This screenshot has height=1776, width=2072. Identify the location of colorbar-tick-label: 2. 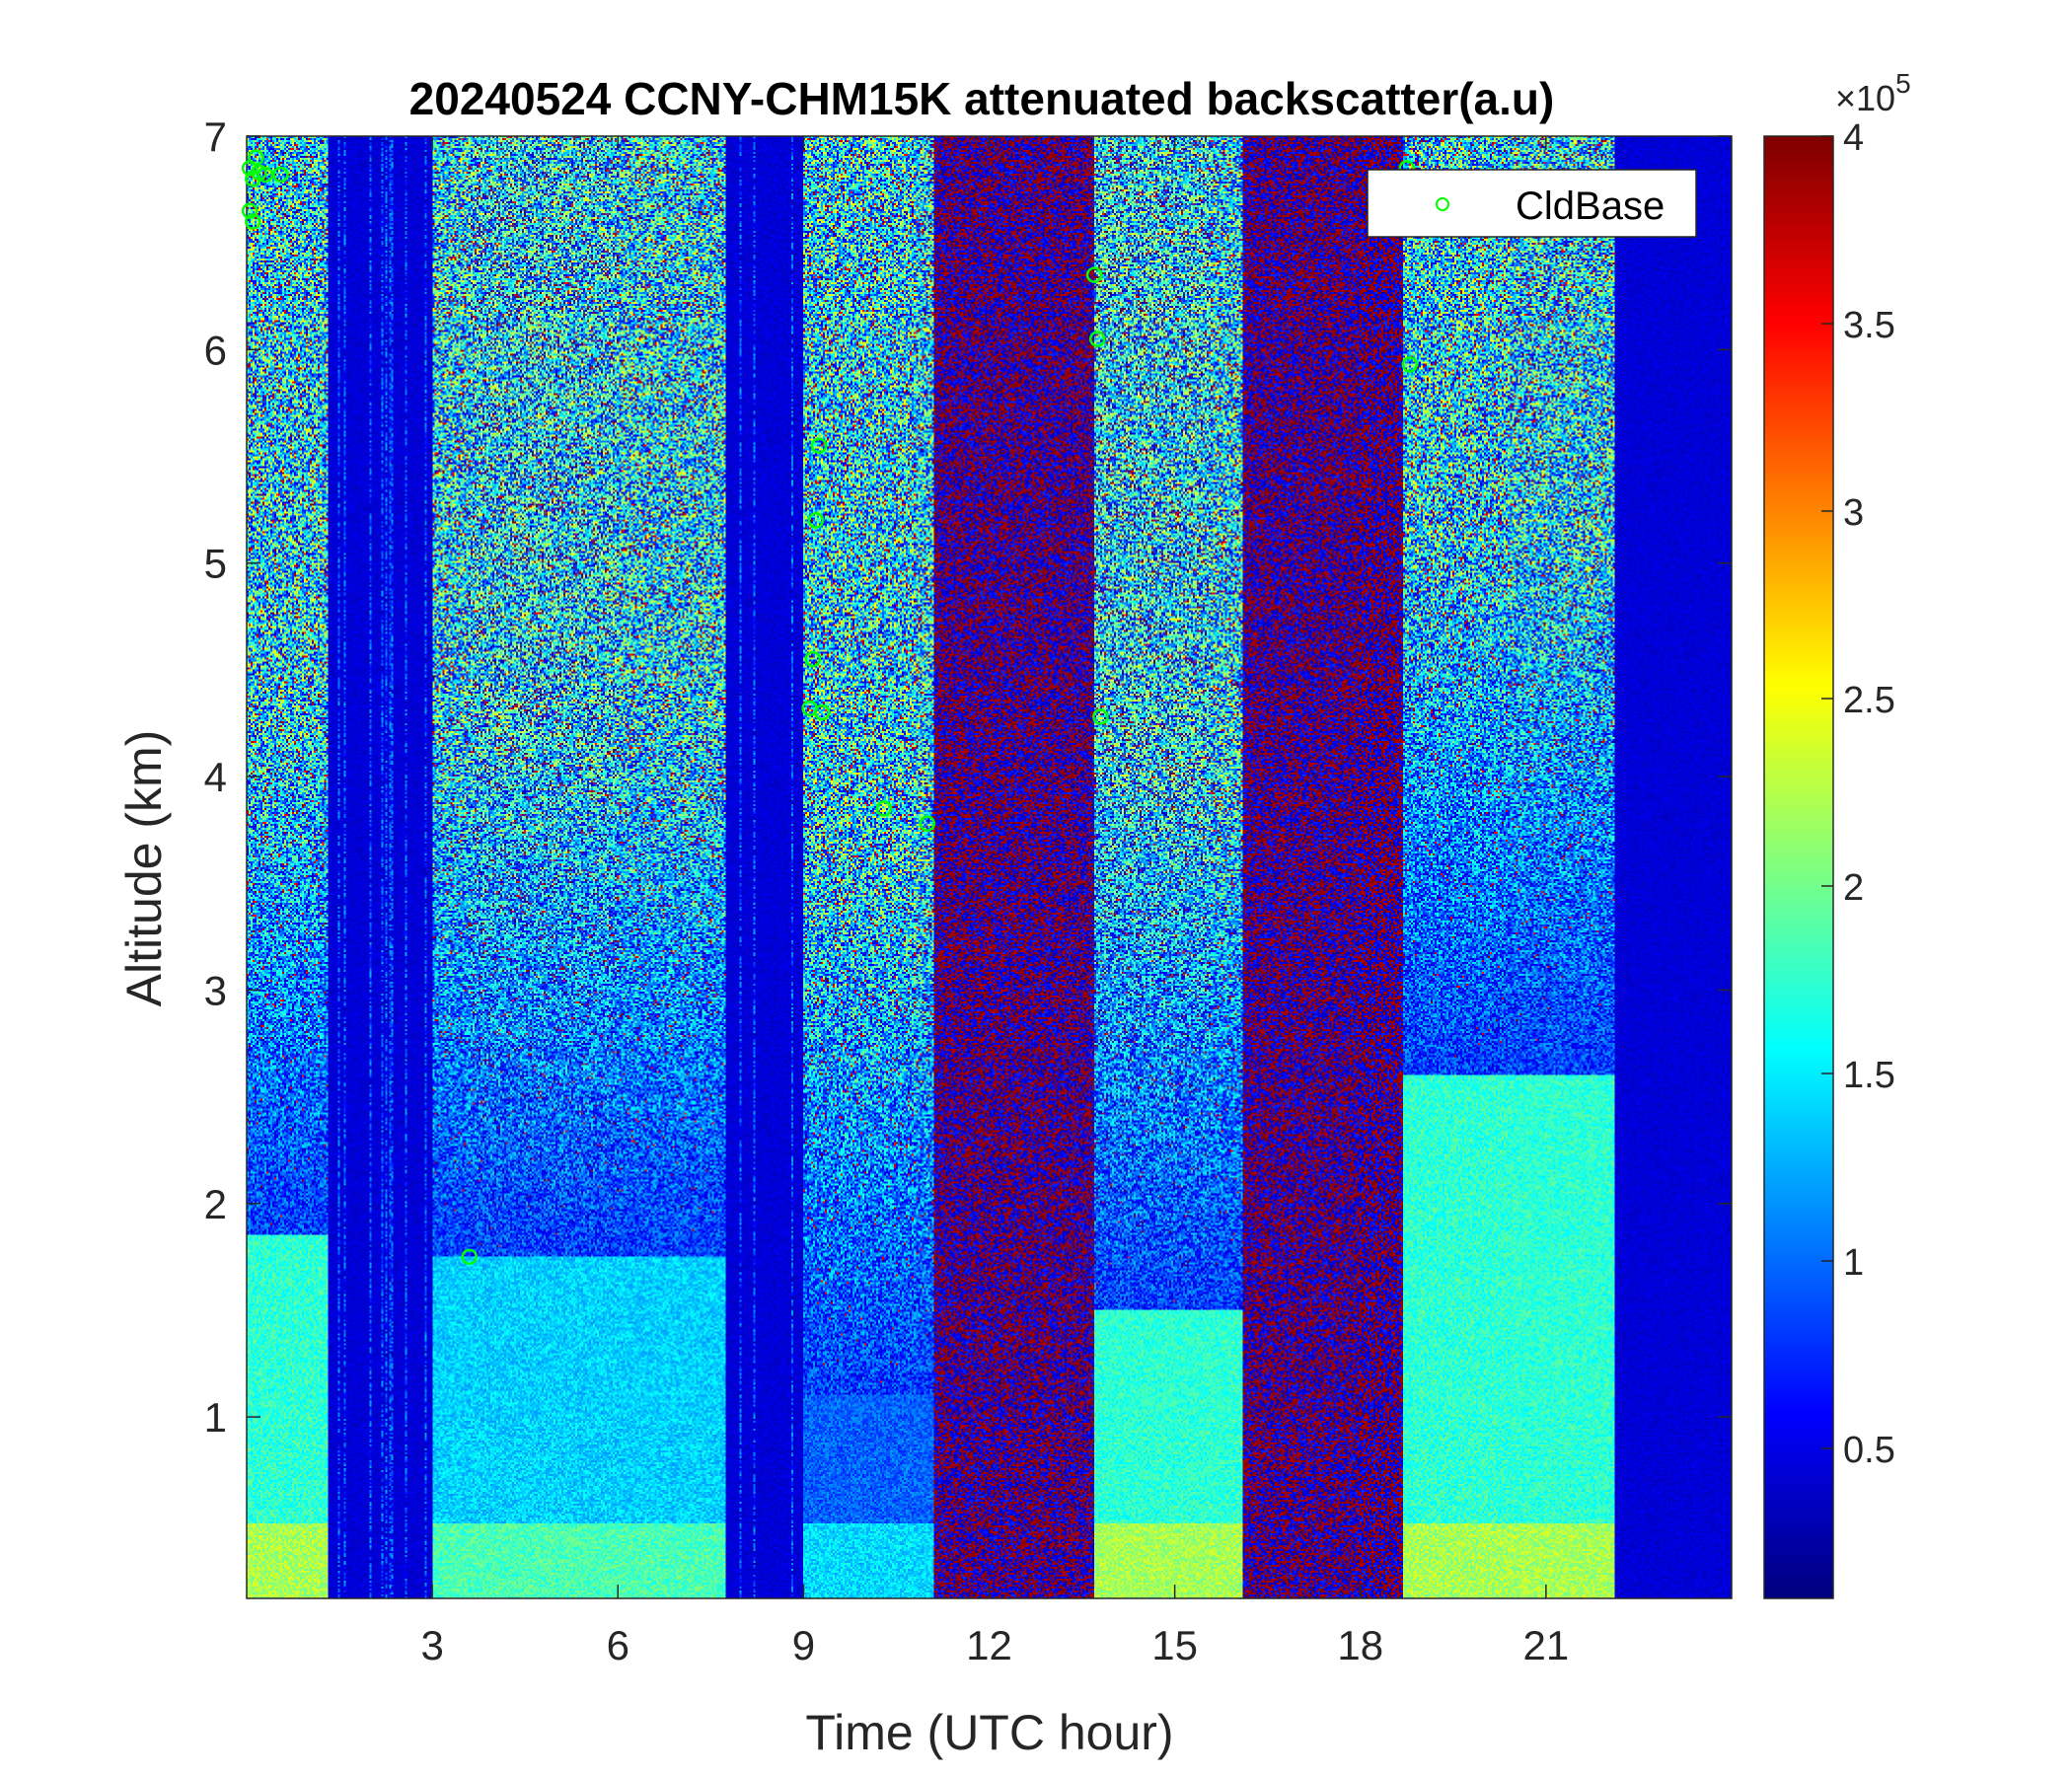
(1854, 888).